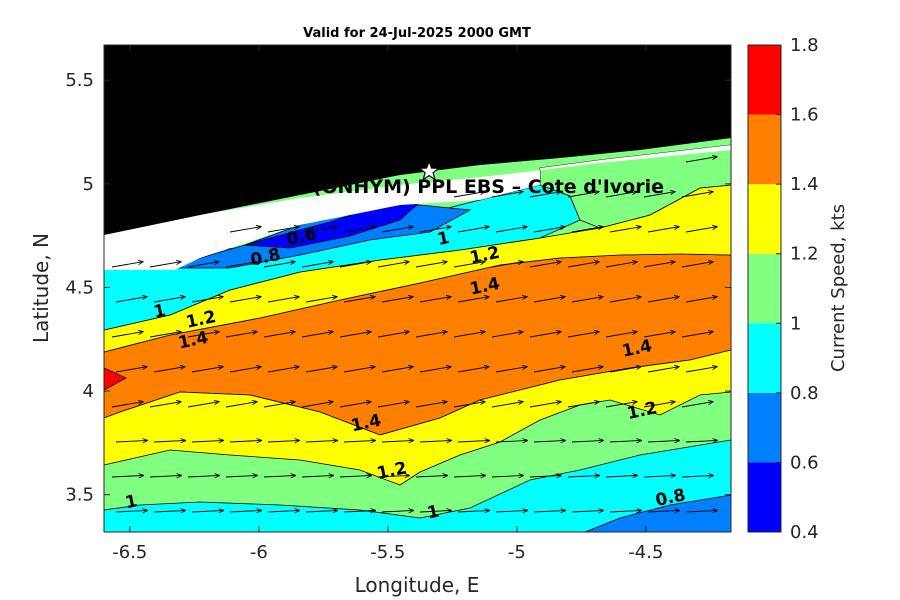  What do you see at coordinates (517, 552) in the screenshot?
I see `x-tick-label: -5` at bounding box center [517, 552].